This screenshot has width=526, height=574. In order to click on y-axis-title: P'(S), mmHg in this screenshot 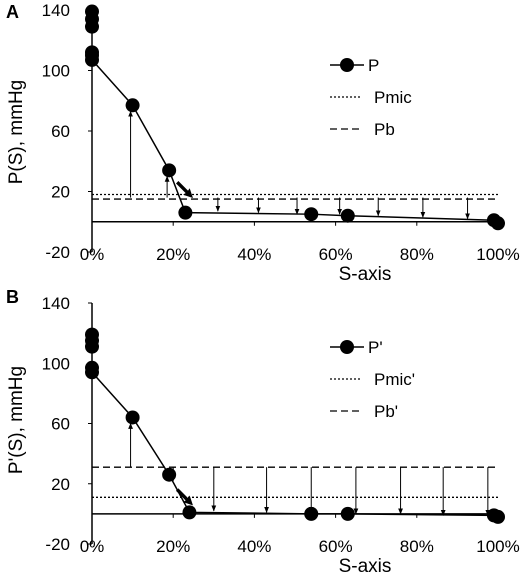, I will do `click(16, 420)`.